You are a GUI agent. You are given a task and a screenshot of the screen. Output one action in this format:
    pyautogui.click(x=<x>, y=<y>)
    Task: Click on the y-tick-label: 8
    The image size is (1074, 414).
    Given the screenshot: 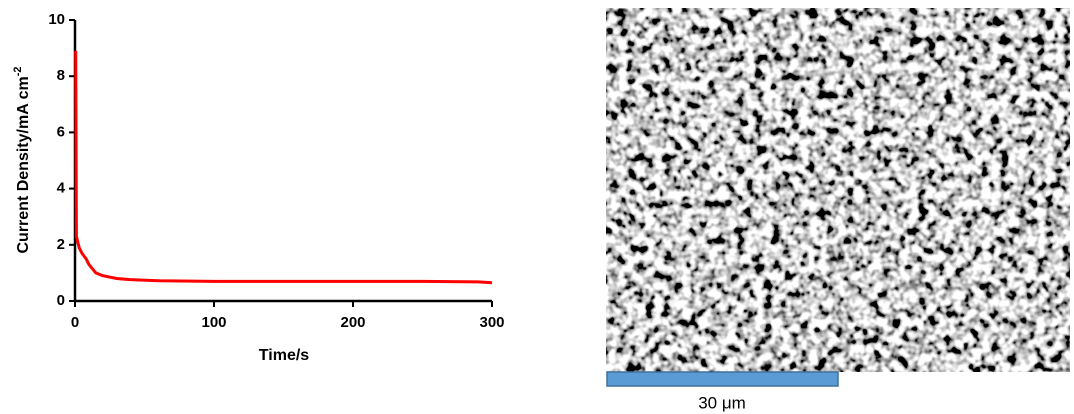 What is the action you would take?
    pyautogui.click(x=61, y=75)
    